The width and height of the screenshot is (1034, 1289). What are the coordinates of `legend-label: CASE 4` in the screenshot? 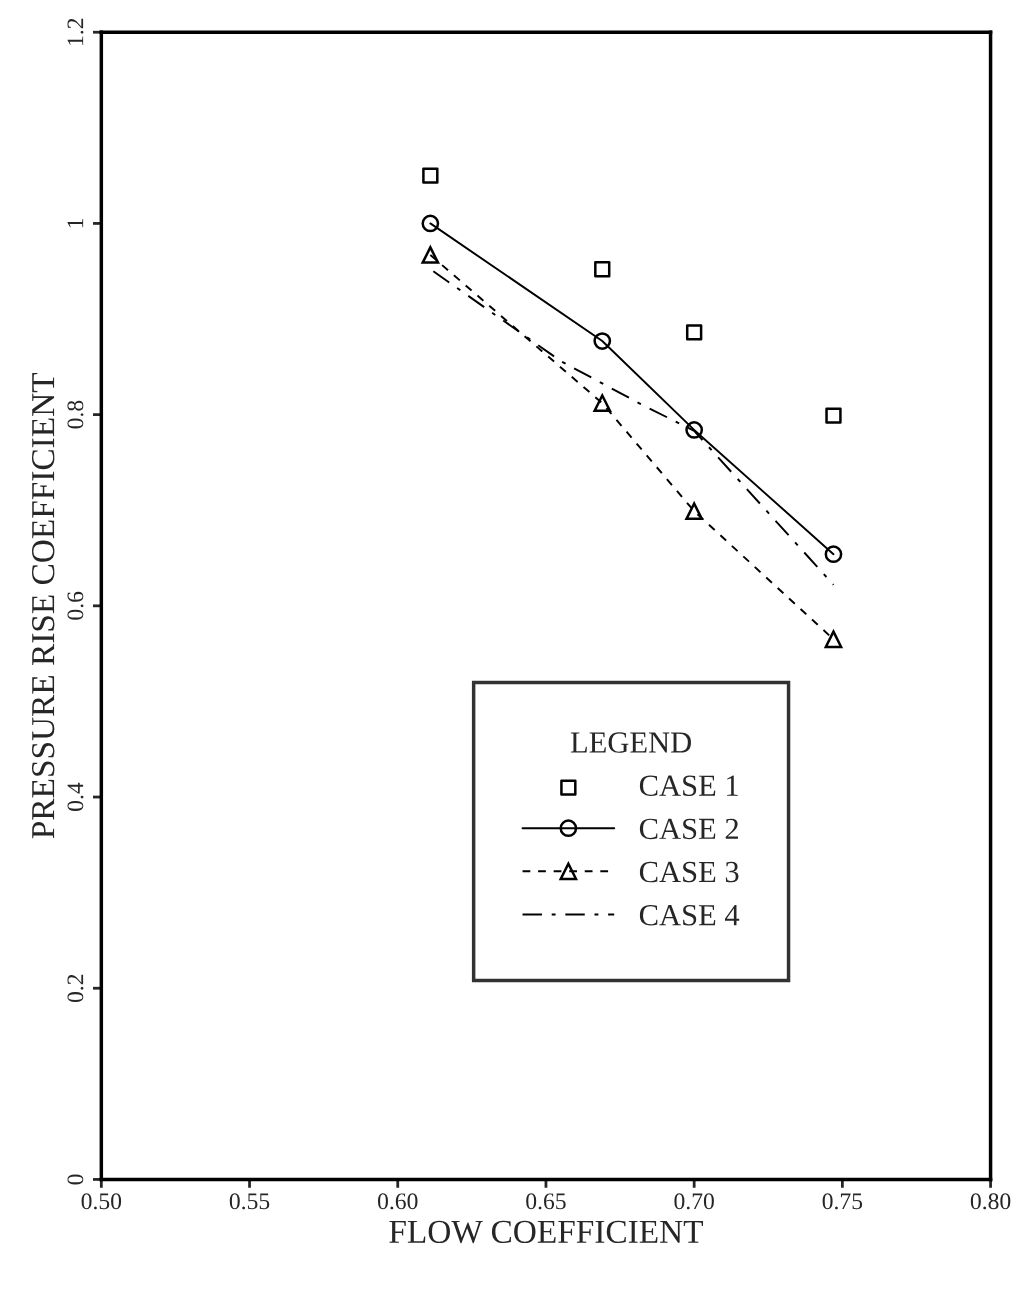 It's located at (689, 915).